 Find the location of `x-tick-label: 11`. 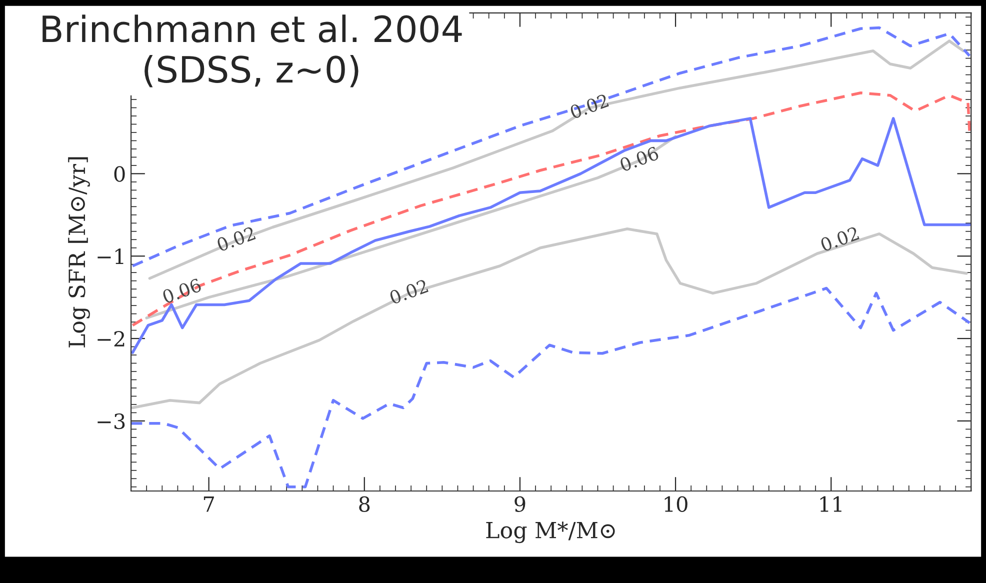

x-tick-label: 11 is located at coordinates (831, 504).